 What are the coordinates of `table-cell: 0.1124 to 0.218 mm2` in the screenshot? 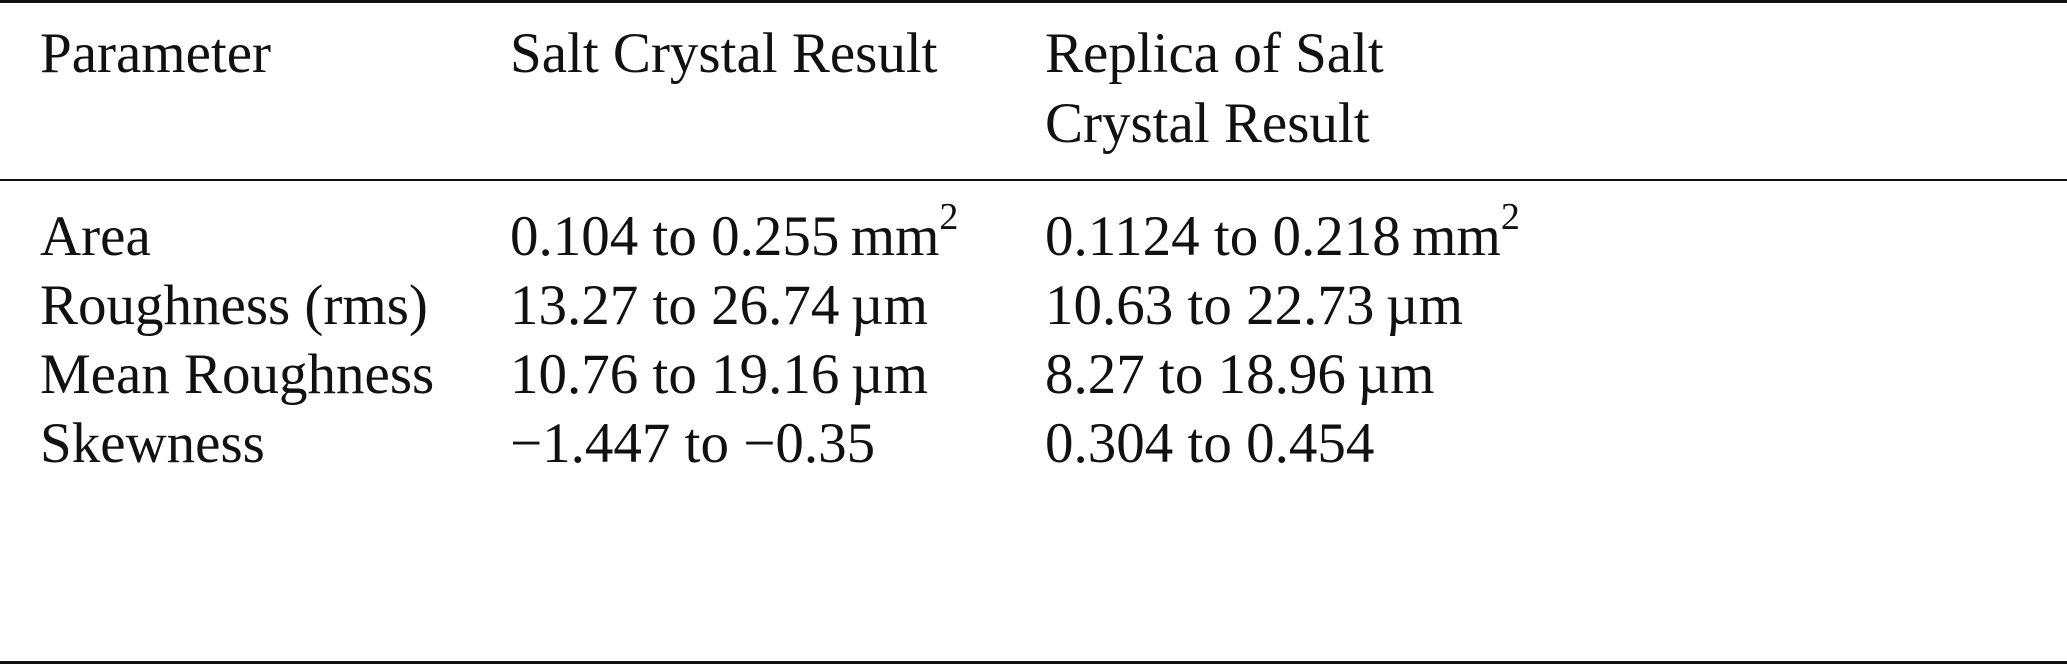 It's located at (1282, 235).